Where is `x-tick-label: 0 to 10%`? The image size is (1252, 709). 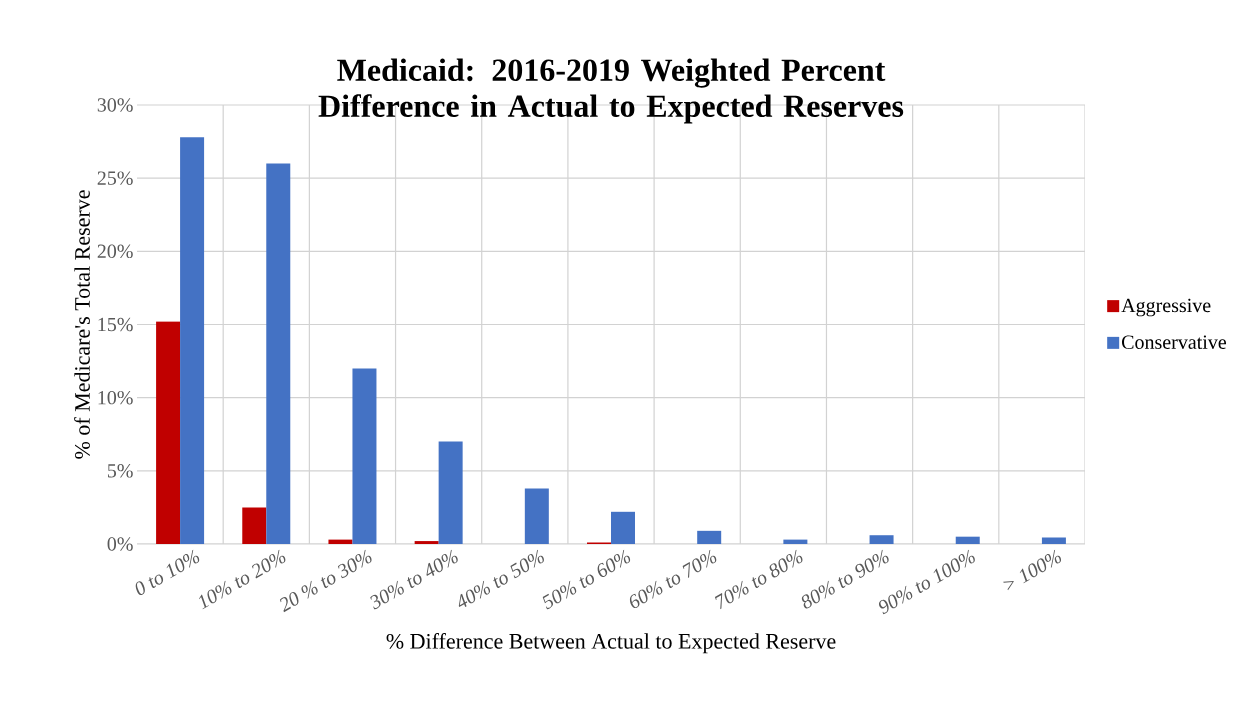
x-tick-label: 0 to 10% is located at coordinates (167, 572).